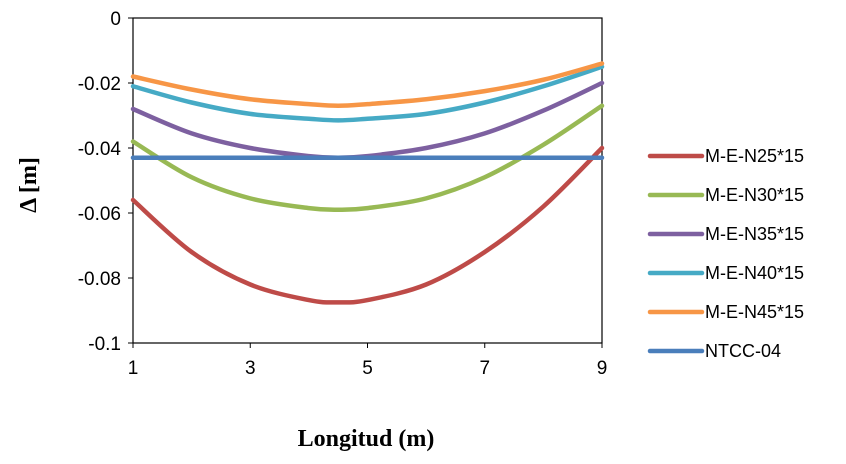 The image size is (846, 464). I want to click on x-tick-label: 5, so click(367, 368).